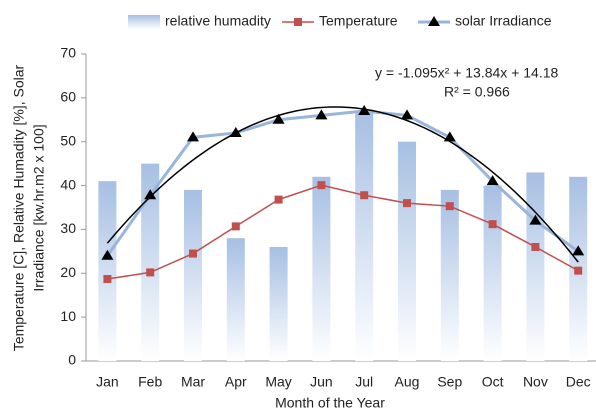 The image size is (596, 416). What do you see at coordinates (493, 382) in the screenshot?
I see `x-tick-label: Oct` at bounding box center [493, 382].